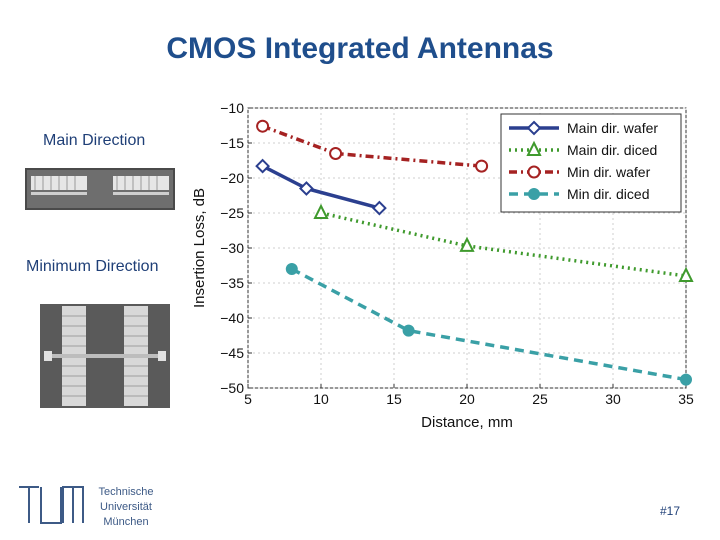  I want to click on y-tick-label: −50, so click(232, 388).